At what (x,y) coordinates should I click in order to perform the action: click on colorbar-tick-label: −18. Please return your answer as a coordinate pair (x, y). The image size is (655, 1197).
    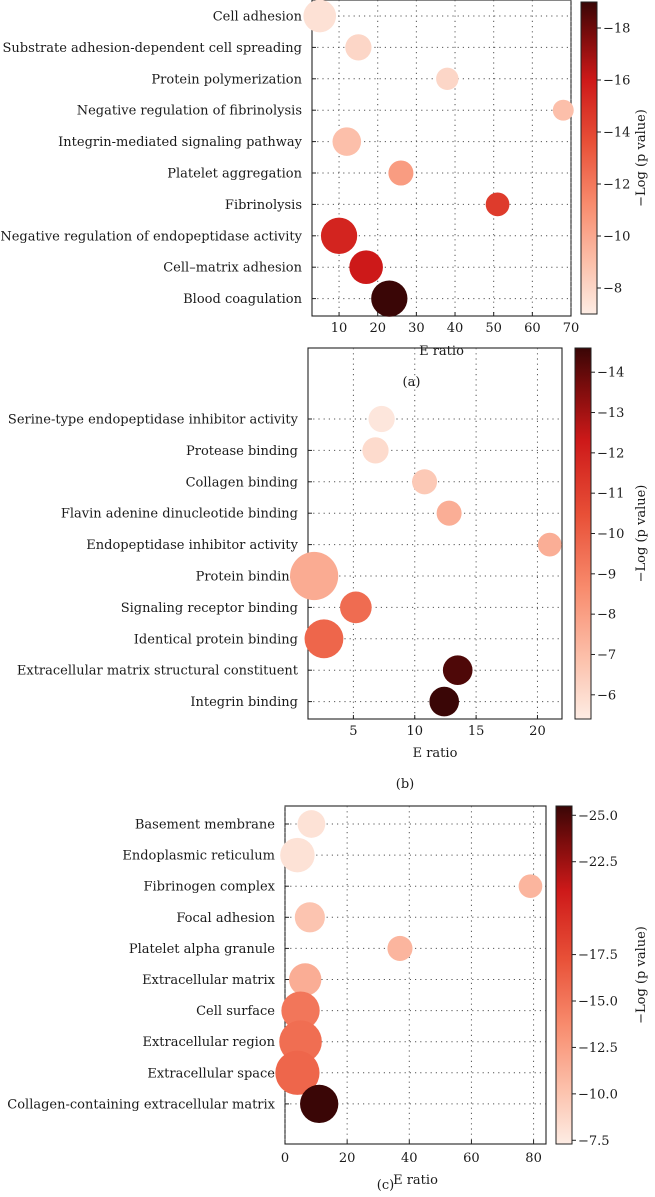
    Looking at the image, I should click on (616, 29).